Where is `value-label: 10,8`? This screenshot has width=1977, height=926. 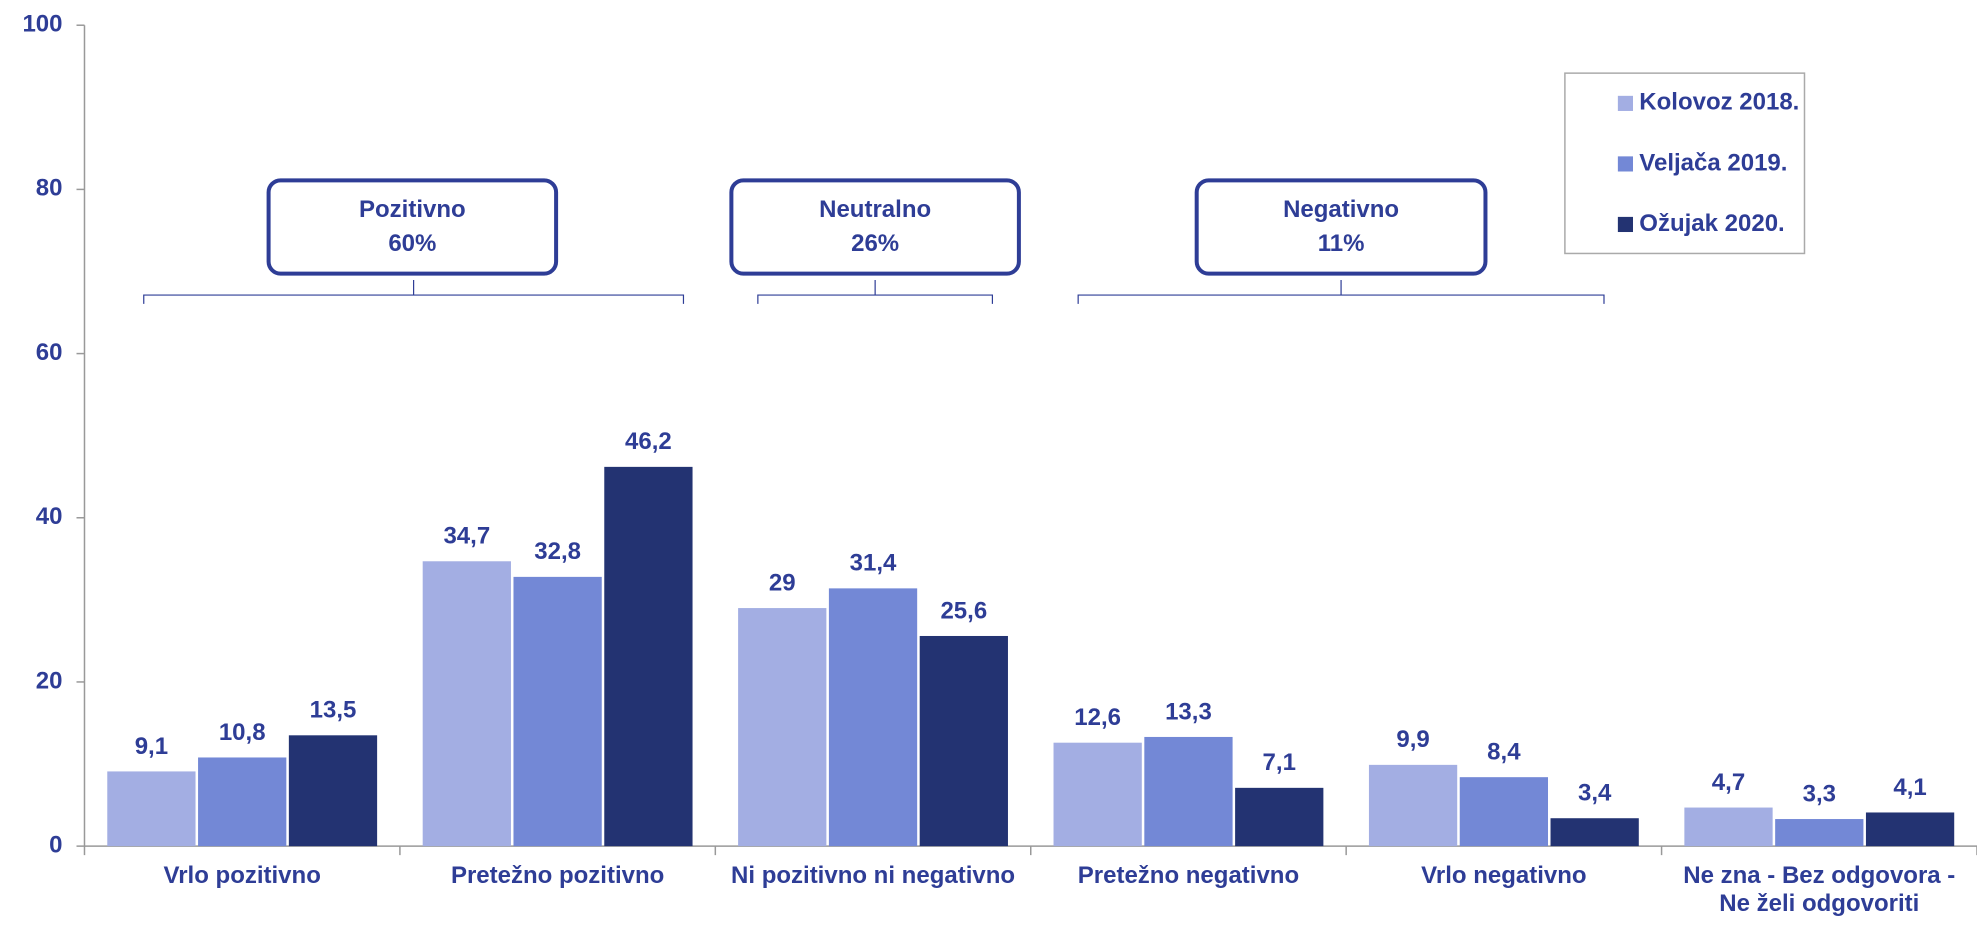 value-label: 10,8 is located at coordinates (242, 732).